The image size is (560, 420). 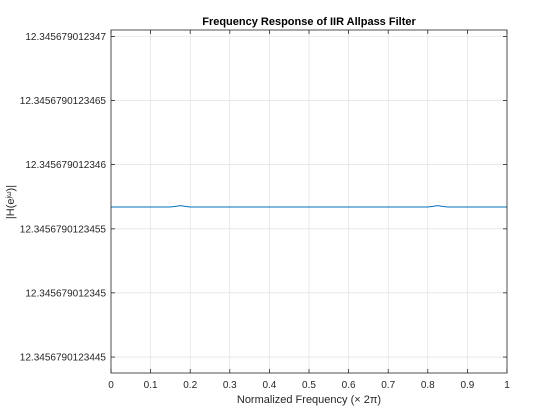 What do you see at coordinates (65, 165) in the screenshot?
I see `y-tick-label: 12.345679012346` at bounding box center [65, 165].